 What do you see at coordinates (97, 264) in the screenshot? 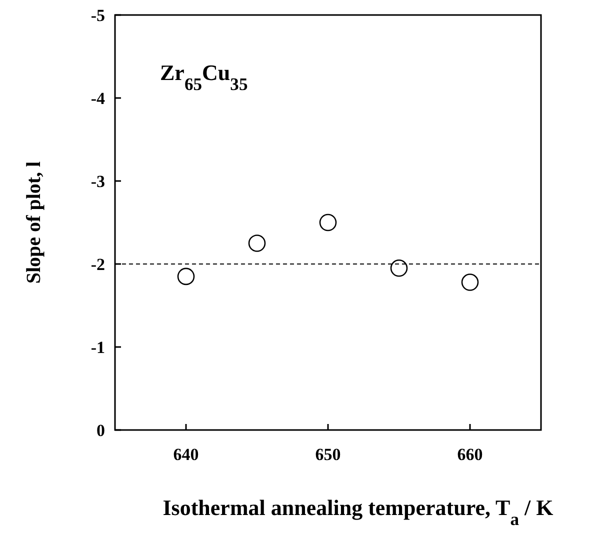
I see `y-tick-label: -2` at bounding box center [97, 264].